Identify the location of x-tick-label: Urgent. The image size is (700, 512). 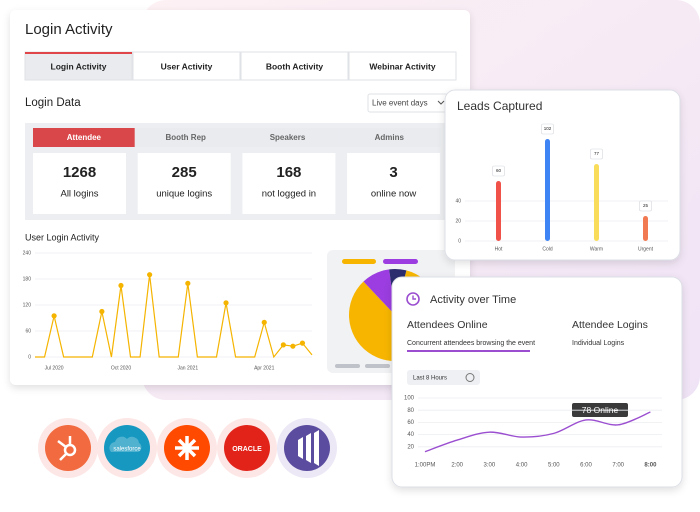
(646, 249).